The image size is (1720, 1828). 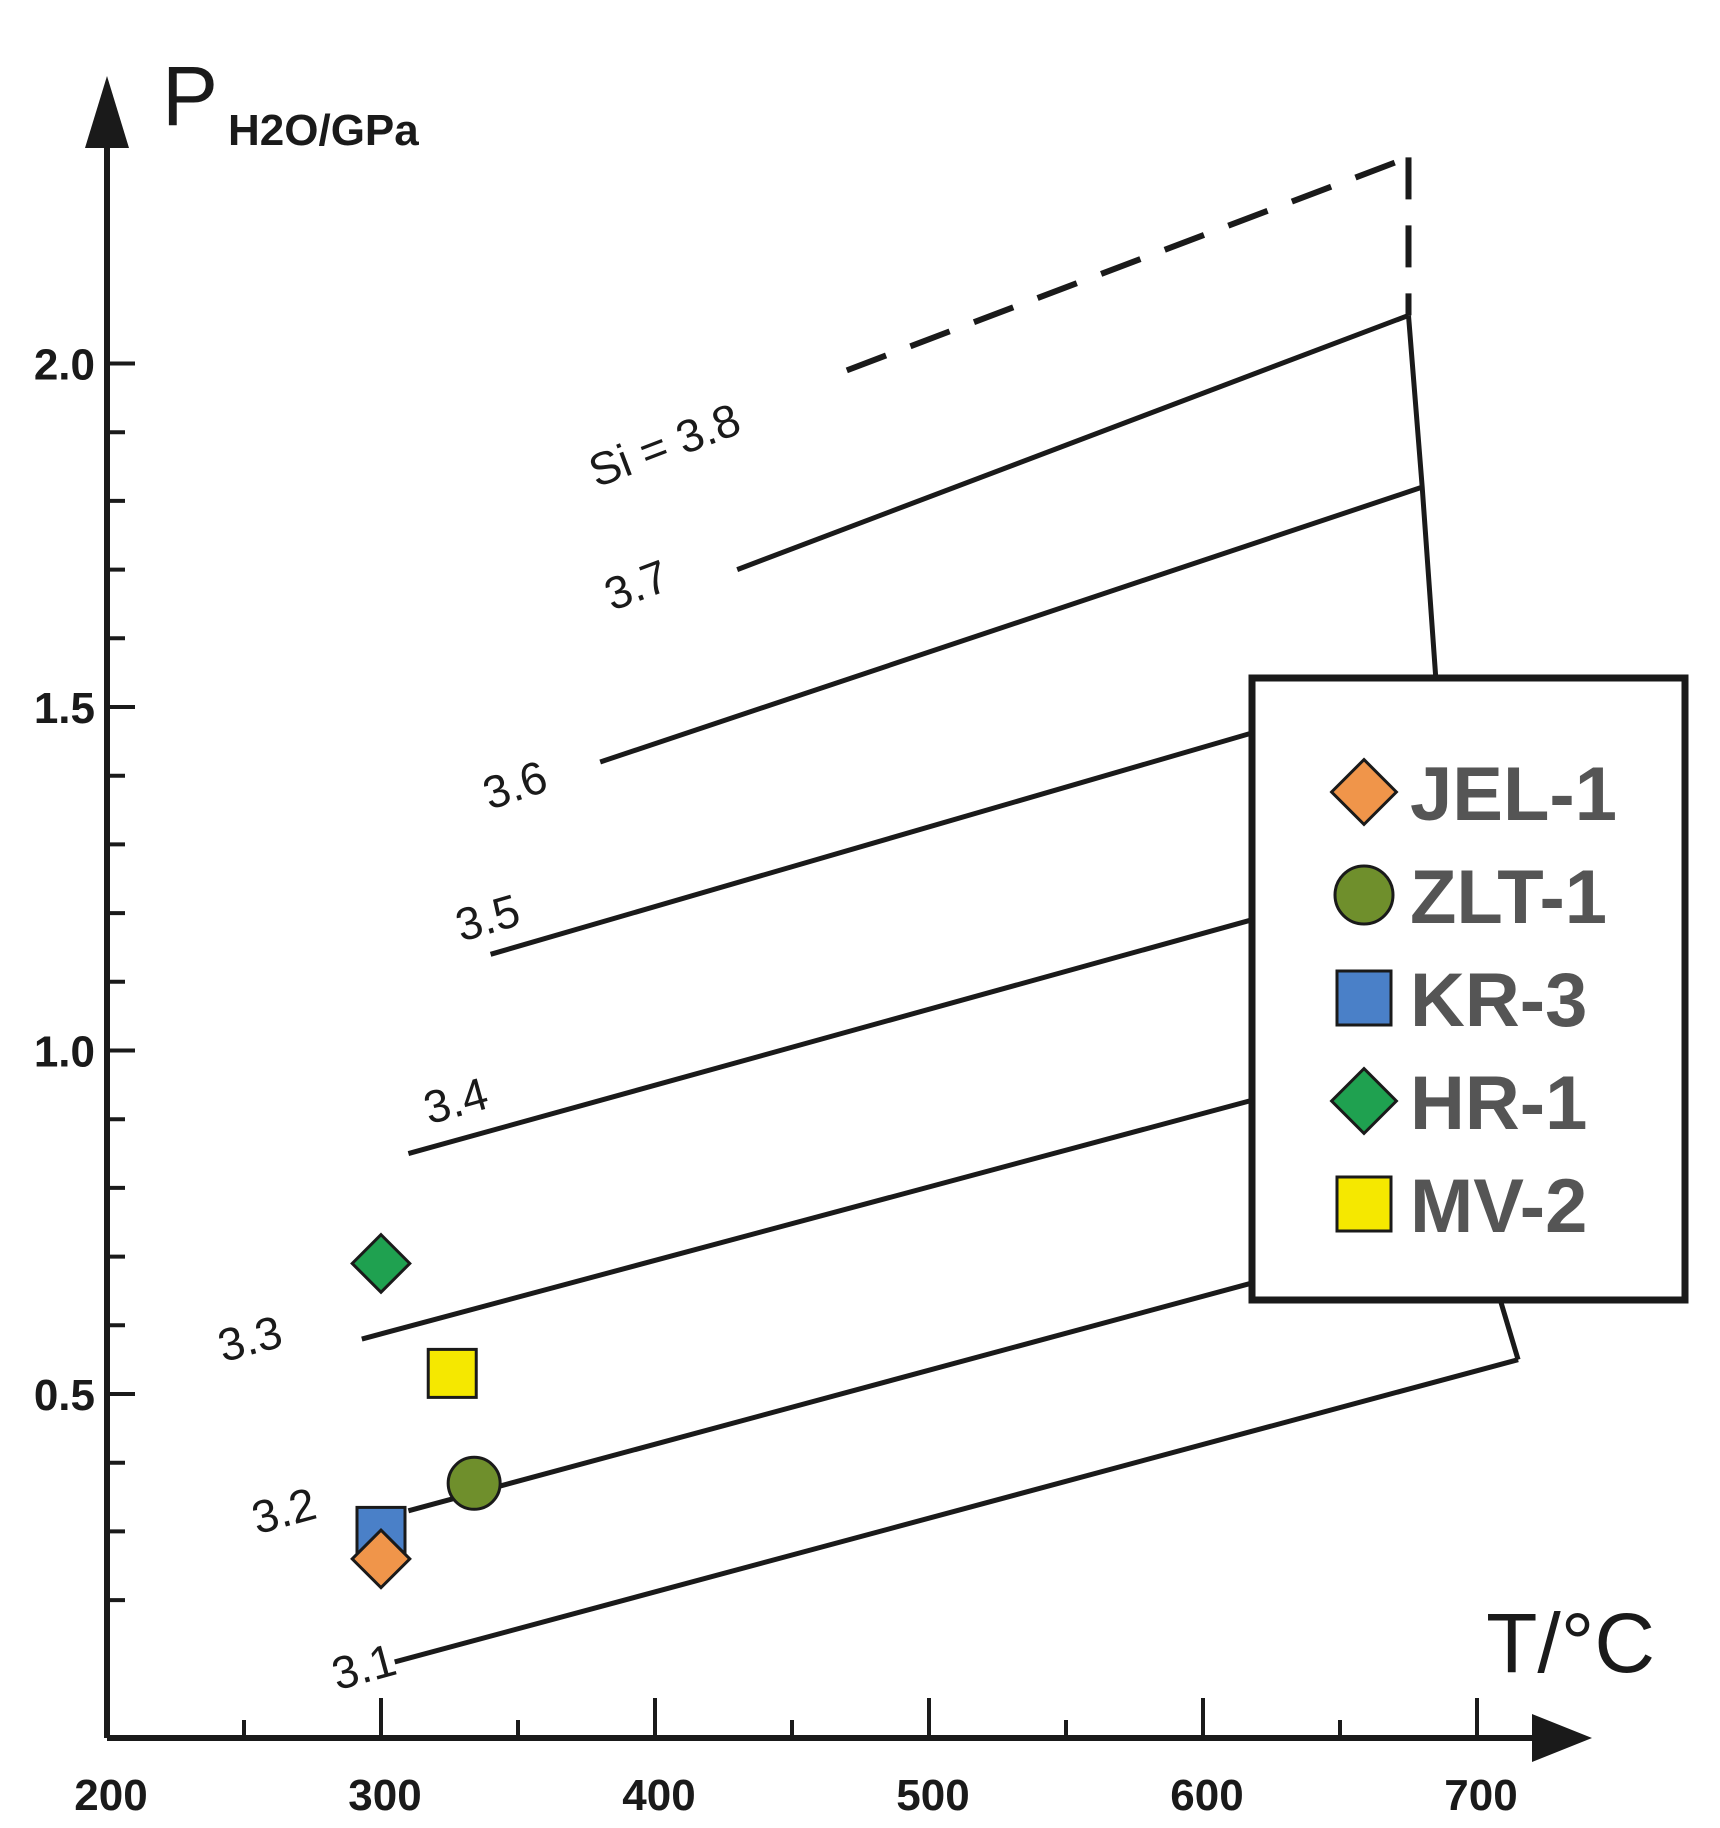 I want to click on y-tick-label: 2.0, so click(x=64, y=365).